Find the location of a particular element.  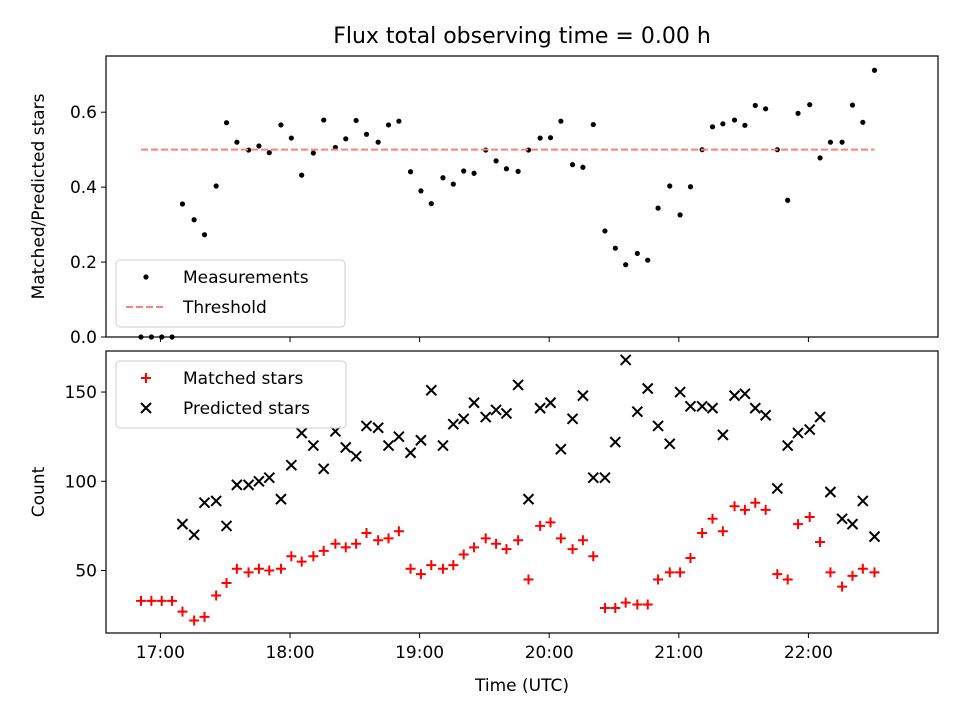

chart-title: Flux total observing time = 0.00 h is located at coordinates (522, 36).